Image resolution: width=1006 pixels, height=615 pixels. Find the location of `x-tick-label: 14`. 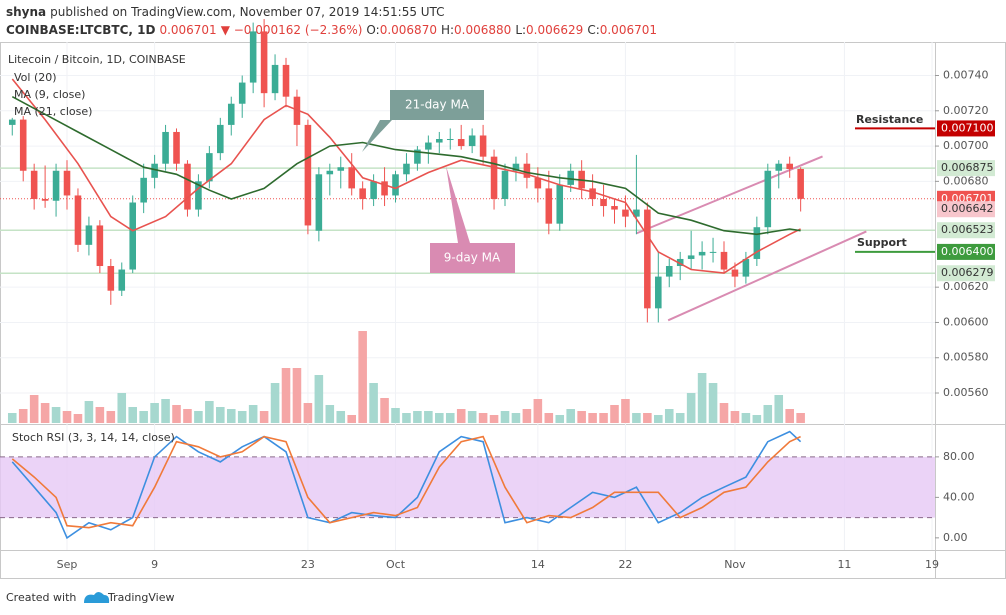

x-tick-label: 14 is located at coordinates (538, 564).